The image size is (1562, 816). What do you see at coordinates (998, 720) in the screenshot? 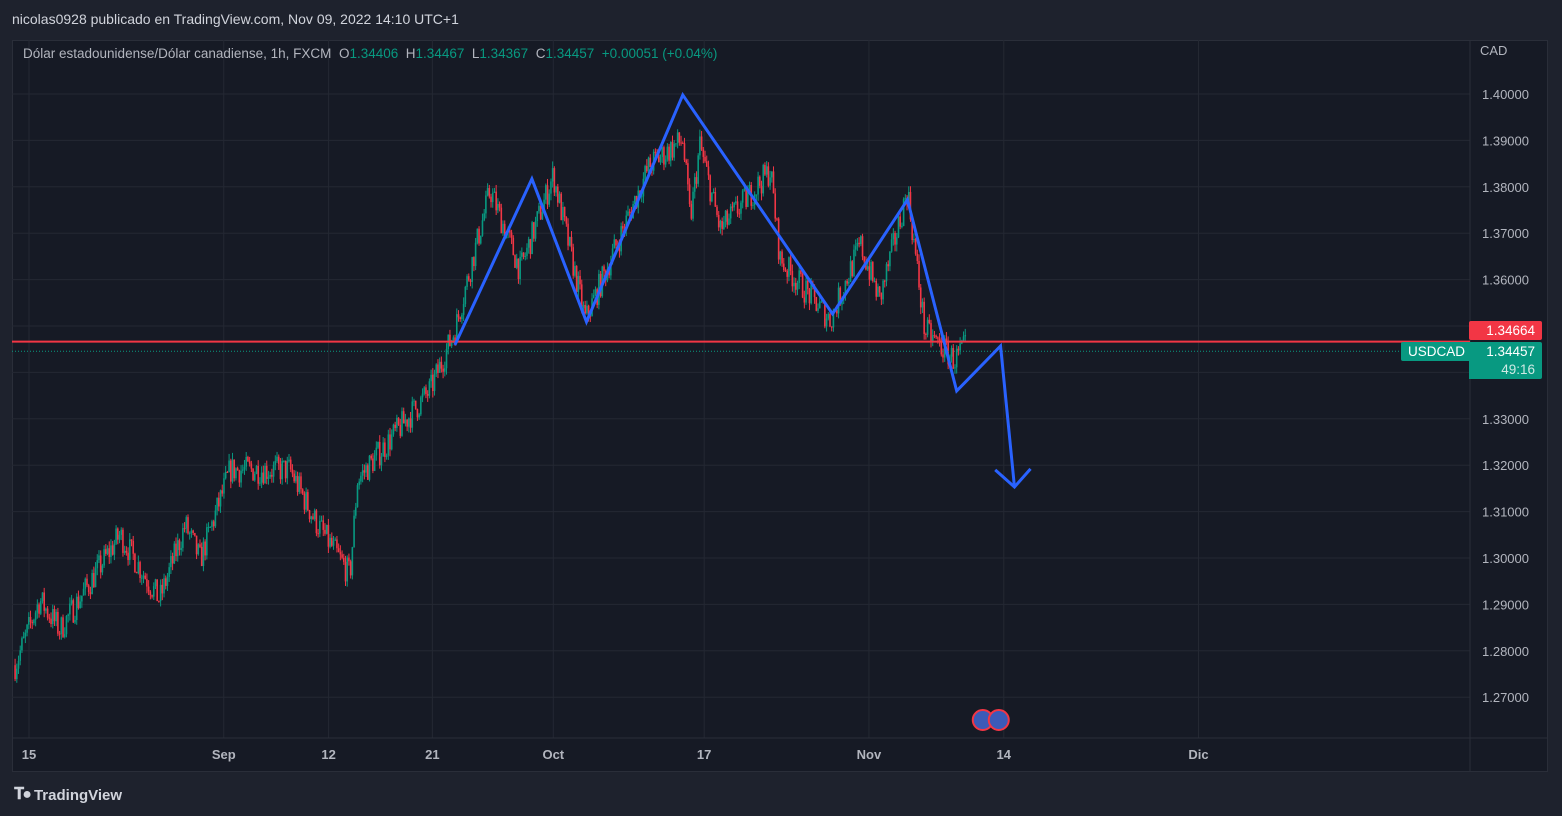
I see `us-flag-event-icon` at bounding box center [998, 720].